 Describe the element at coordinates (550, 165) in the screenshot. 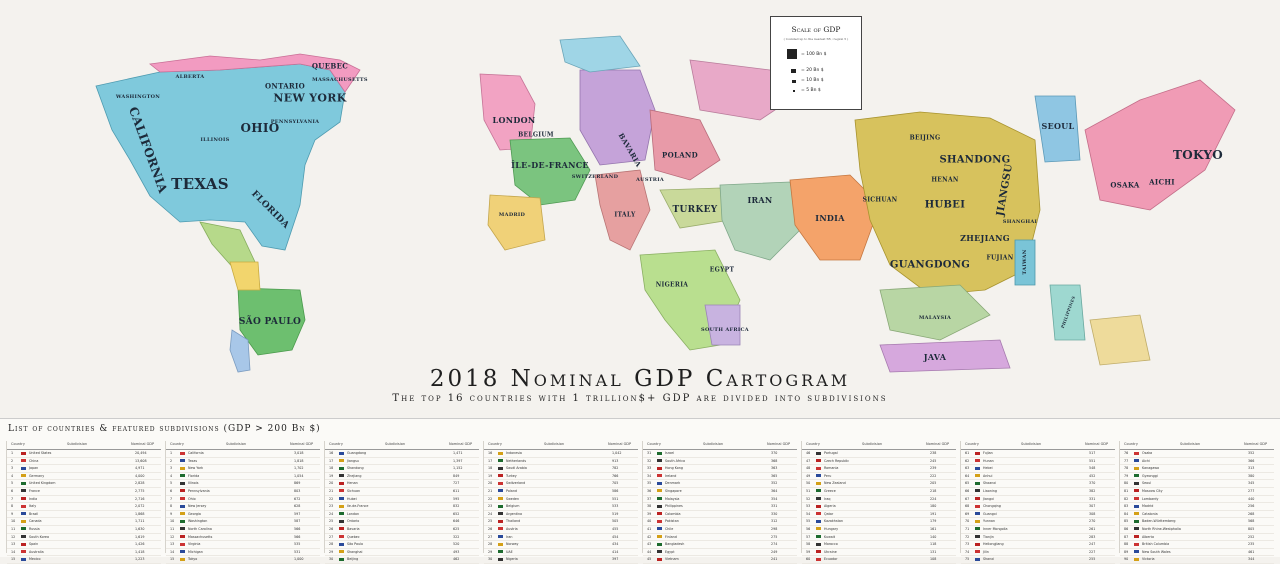

I see `region-label-ile-de-france: Île-de-France` at that location.